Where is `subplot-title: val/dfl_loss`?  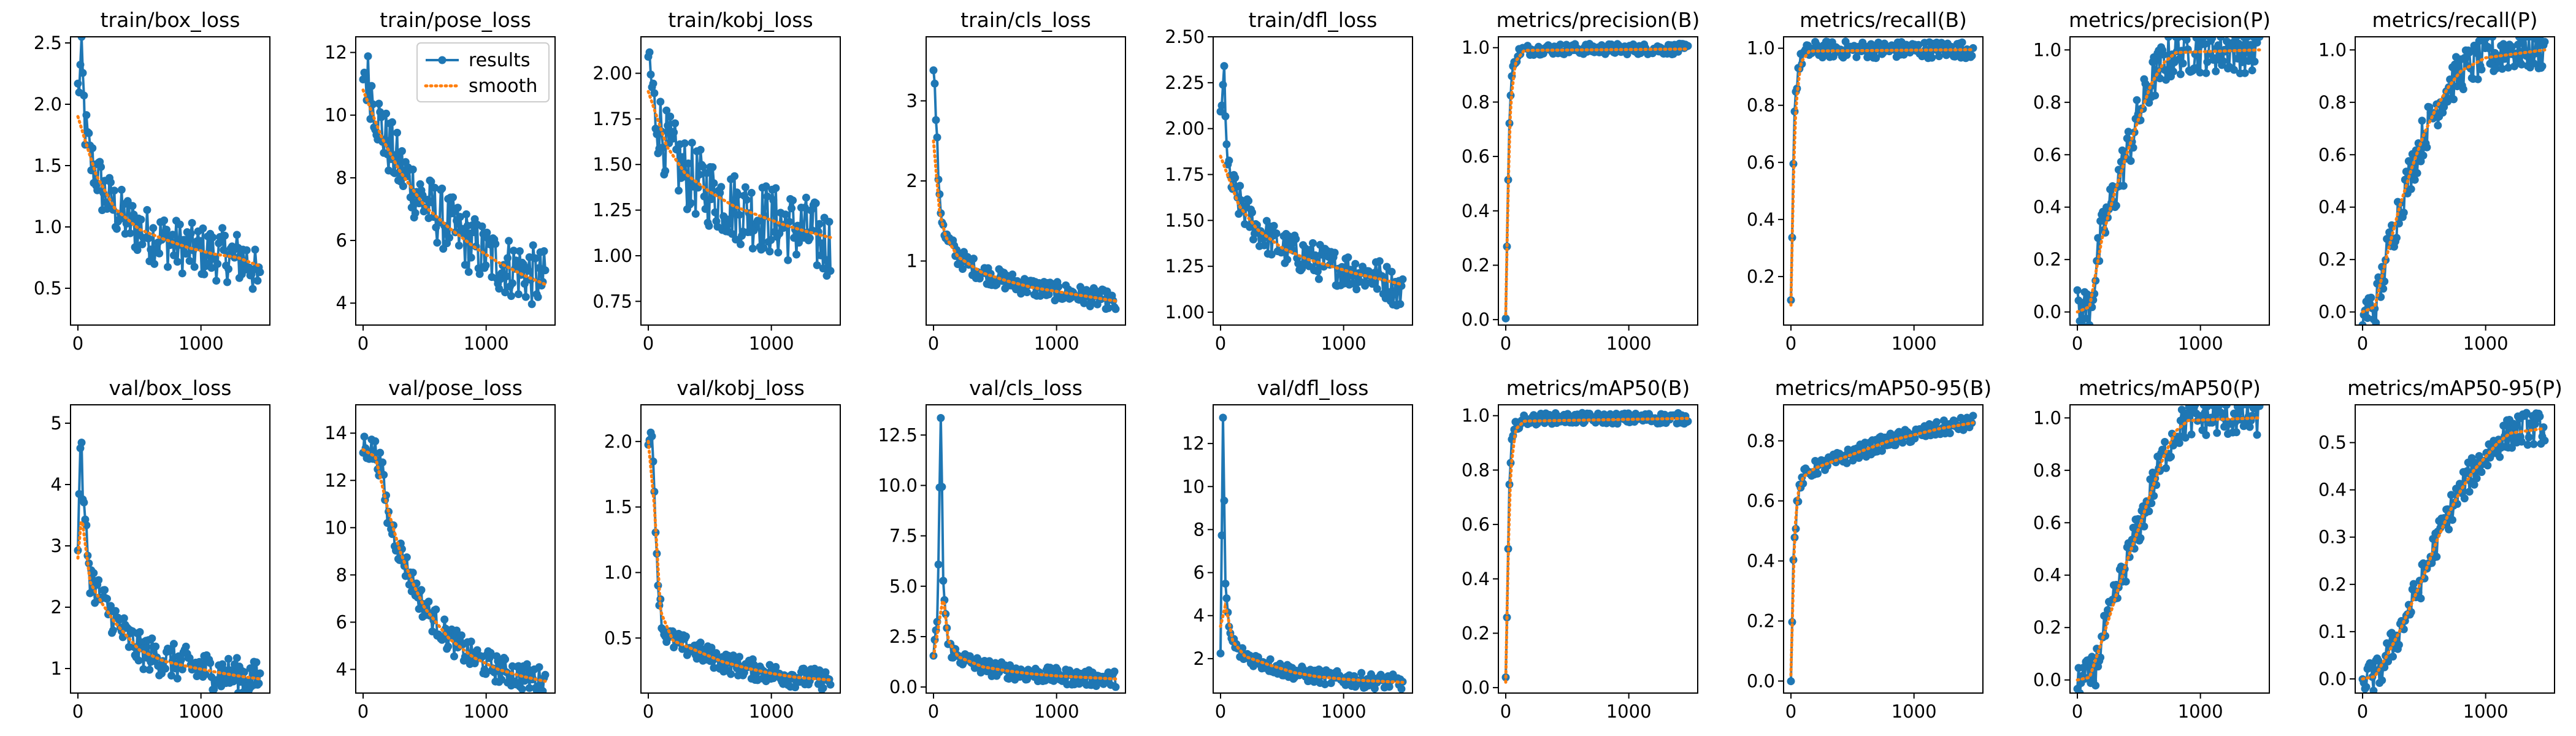
subplot-title: val/dfl_loss is located at coordinates (1312, 388).